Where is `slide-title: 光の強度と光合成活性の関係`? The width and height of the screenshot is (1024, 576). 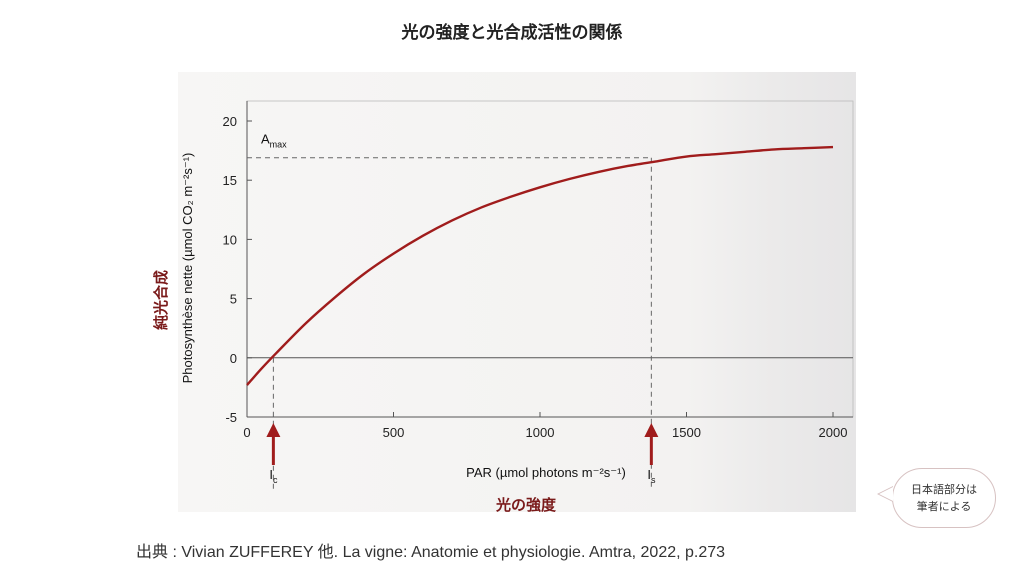 slide-title: 光の強度と光合成活性の関係 is located at coordinates (512, 33).